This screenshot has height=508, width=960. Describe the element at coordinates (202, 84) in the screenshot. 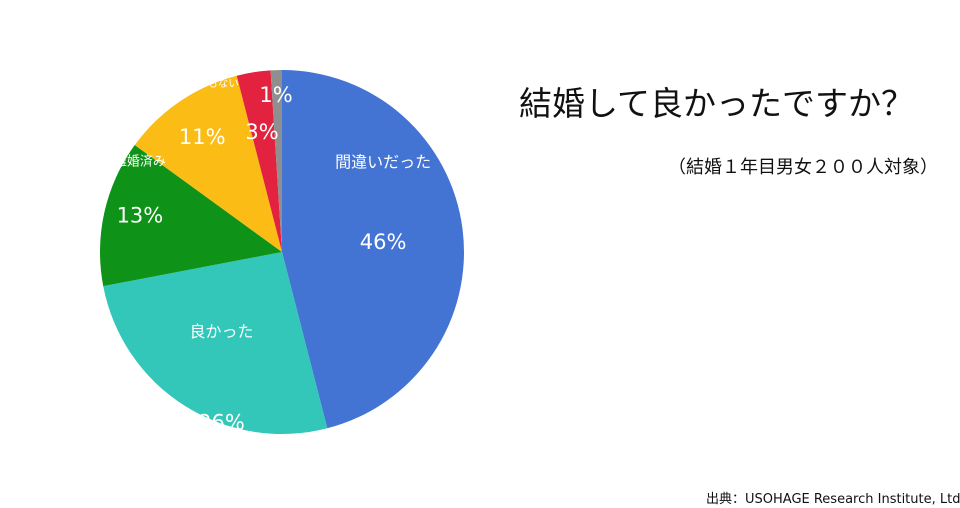

I see `slice-name-label: どちらでもない` at that location.